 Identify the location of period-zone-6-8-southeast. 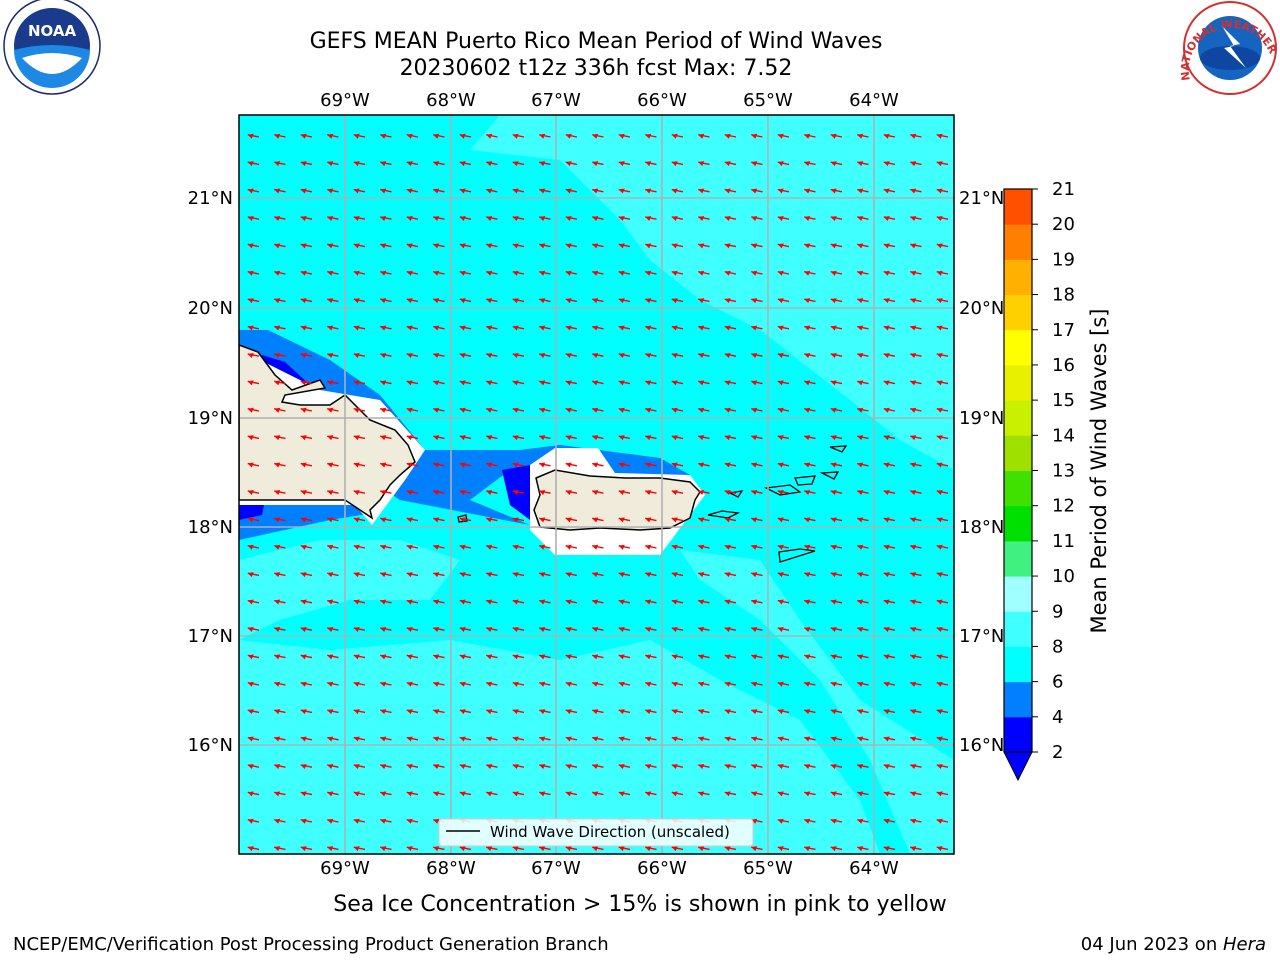
(817, 702).